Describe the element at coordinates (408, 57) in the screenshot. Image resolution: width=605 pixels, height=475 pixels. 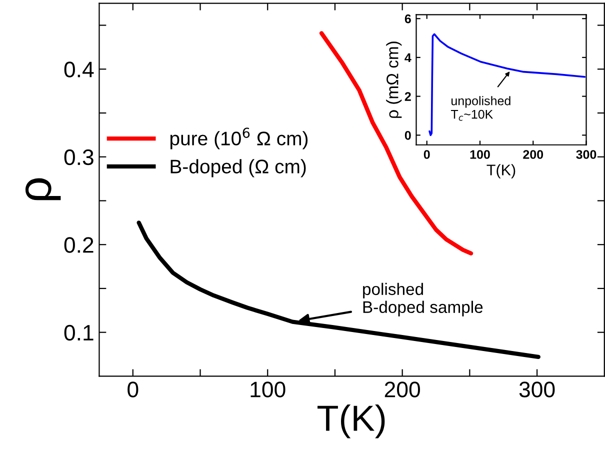
I see `y-tick-label: 4` at that location.